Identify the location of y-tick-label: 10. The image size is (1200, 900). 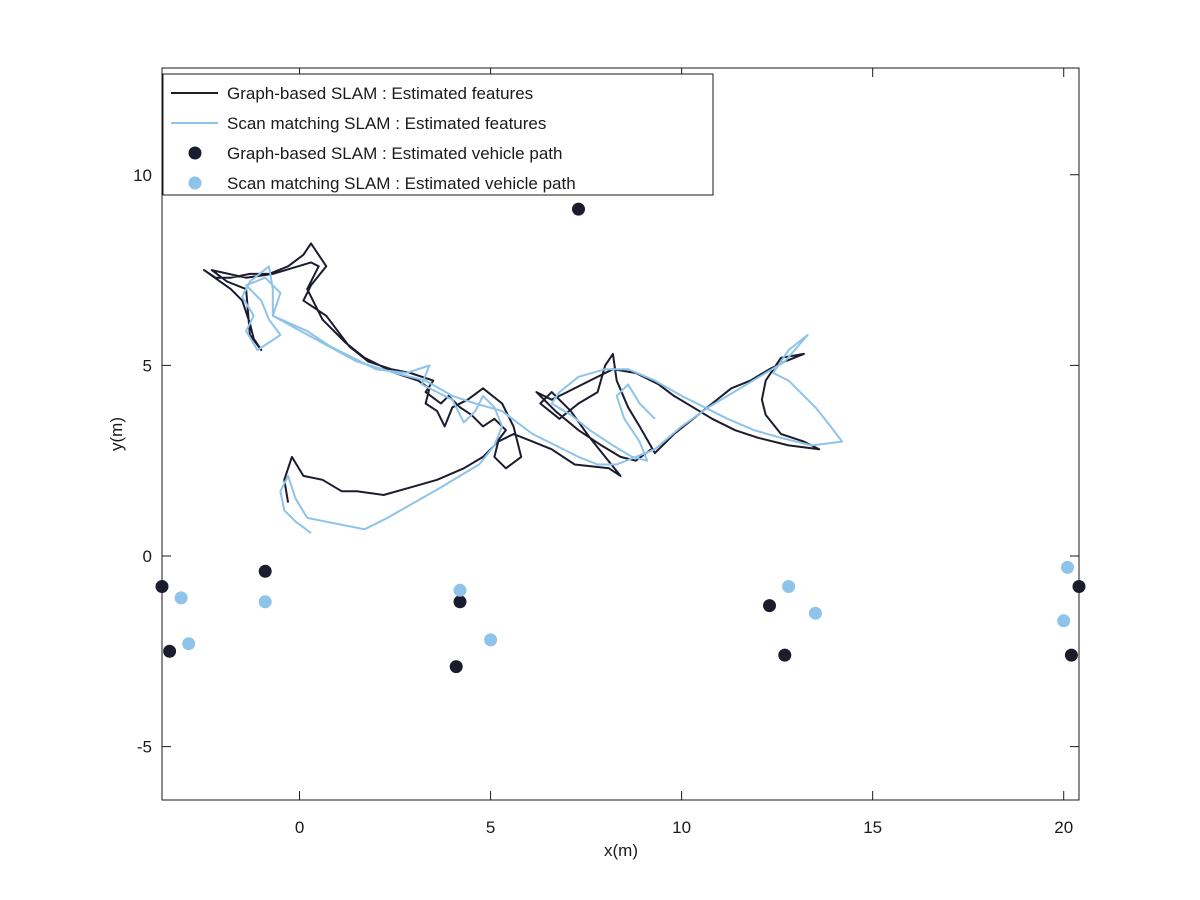
(142, 175).